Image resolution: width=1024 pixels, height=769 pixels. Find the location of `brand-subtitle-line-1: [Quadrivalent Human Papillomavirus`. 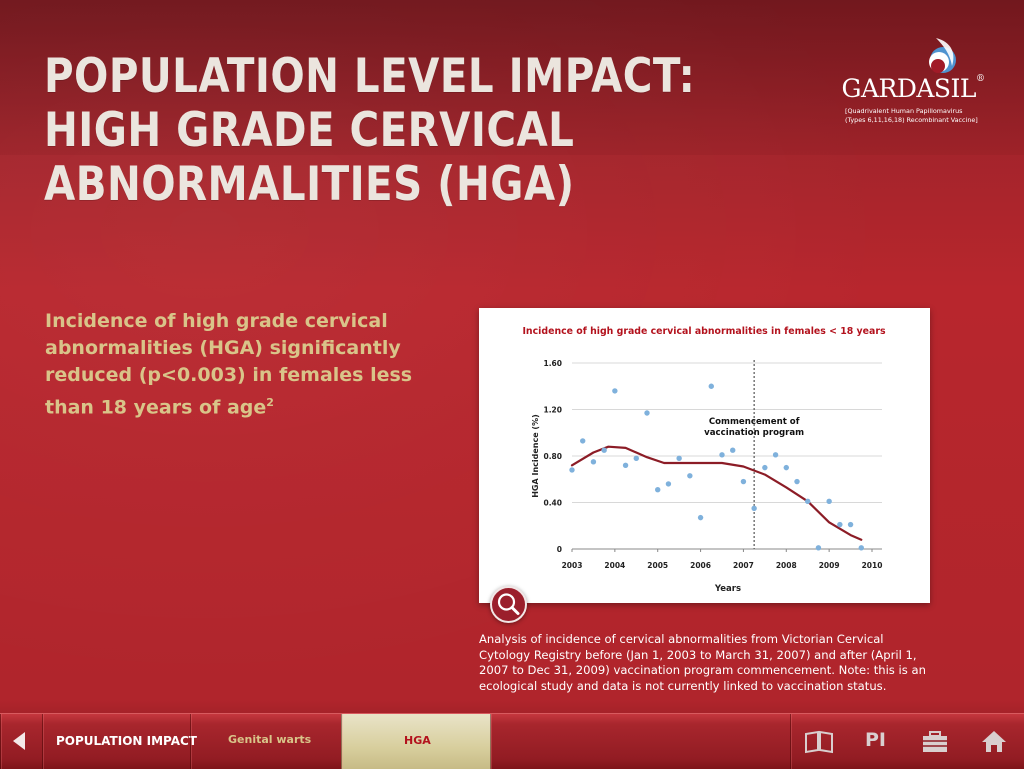

brand-subtitle-line-1: [Quadrivalent Human Papillomavirus is located at coordinates (904, 111).